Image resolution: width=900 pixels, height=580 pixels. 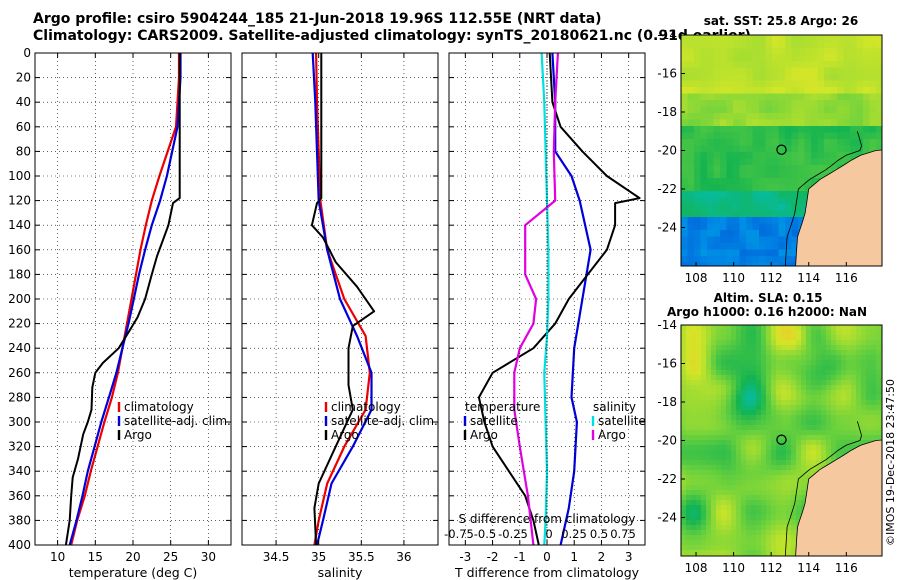 What do you see at coordinates (403, 557) in the screenshot?
I see `xtick-label-sal-36: 36` at bounding box center [403, 557].